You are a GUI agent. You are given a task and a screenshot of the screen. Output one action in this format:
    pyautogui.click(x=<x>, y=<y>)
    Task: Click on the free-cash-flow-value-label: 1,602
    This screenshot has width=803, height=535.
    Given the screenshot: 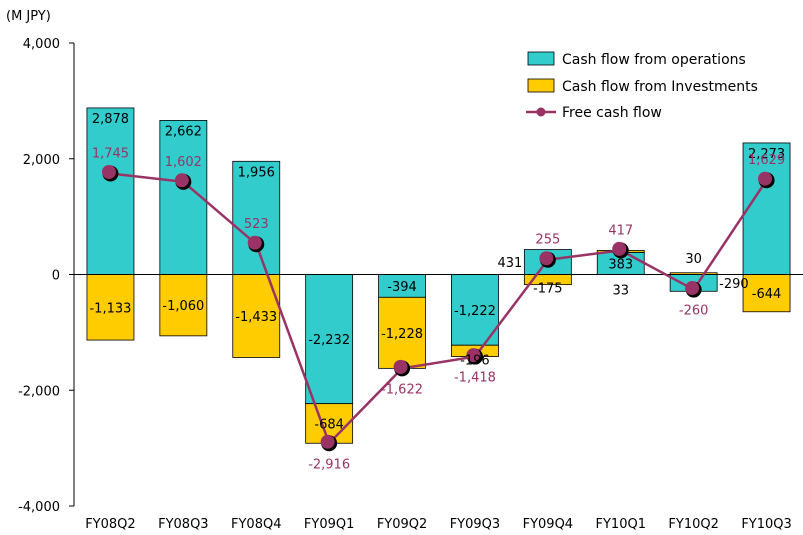 What is the action you would take?
    pyautogui.click(x=183, y=162)
    